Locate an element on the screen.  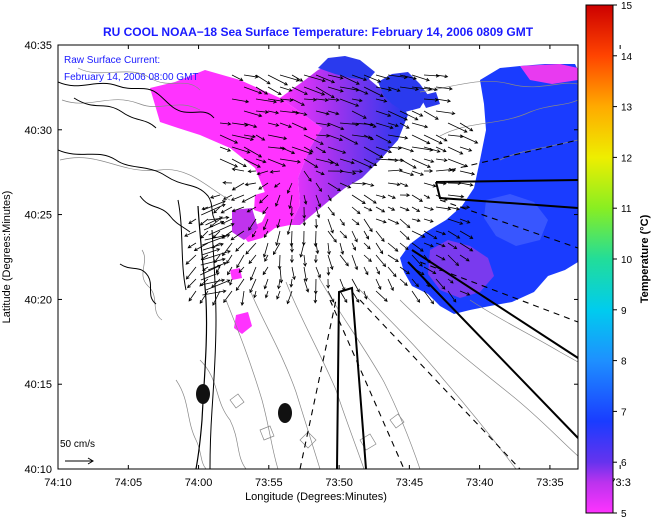
colorbar-label: Temperature (°C) is located at coordinates (645, 258).